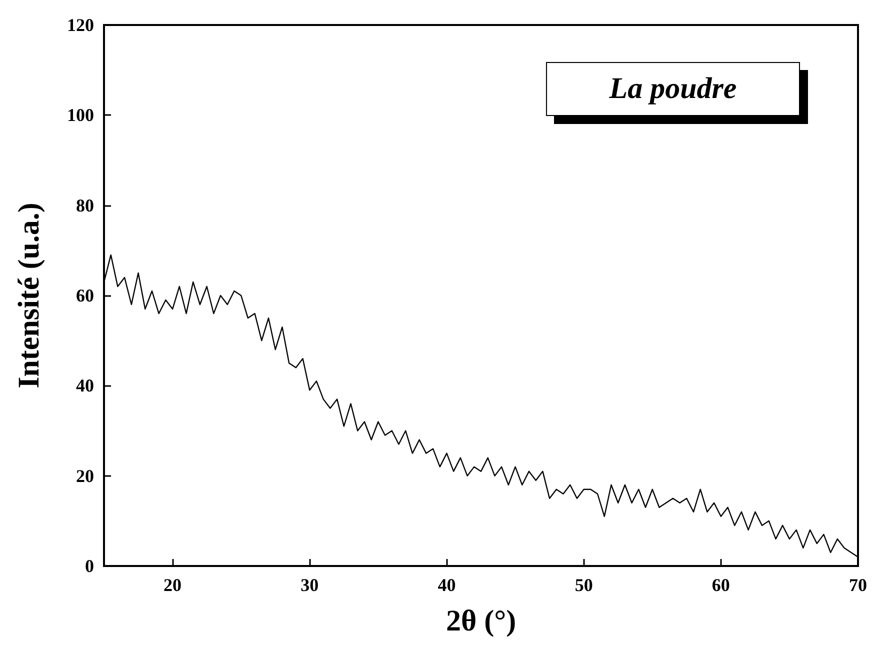 Image resolution: width=872 pixels, height=655 pixels. What do you see at coordinates (858, 585) in the screenshot?
I see `x-tick-label: 70` at bounding box center [858, 585].